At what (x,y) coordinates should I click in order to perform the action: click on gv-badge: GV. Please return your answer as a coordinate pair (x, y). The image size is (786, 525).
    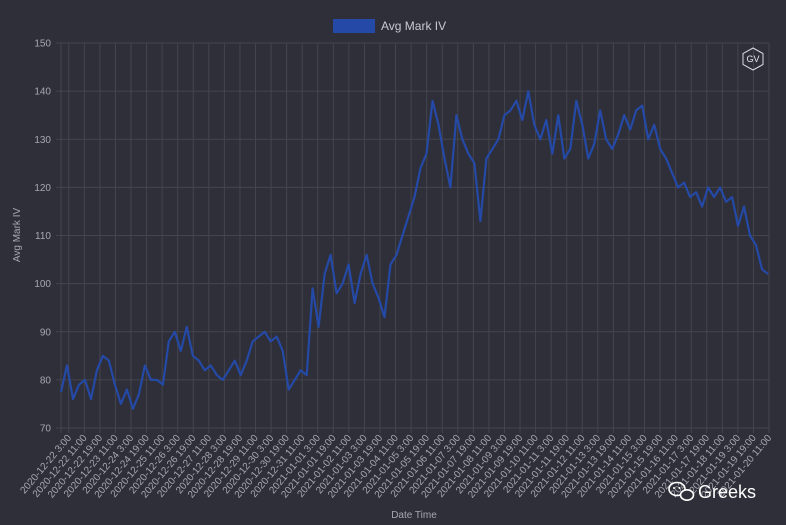
    Looking at the image, I should click on (753, 59).